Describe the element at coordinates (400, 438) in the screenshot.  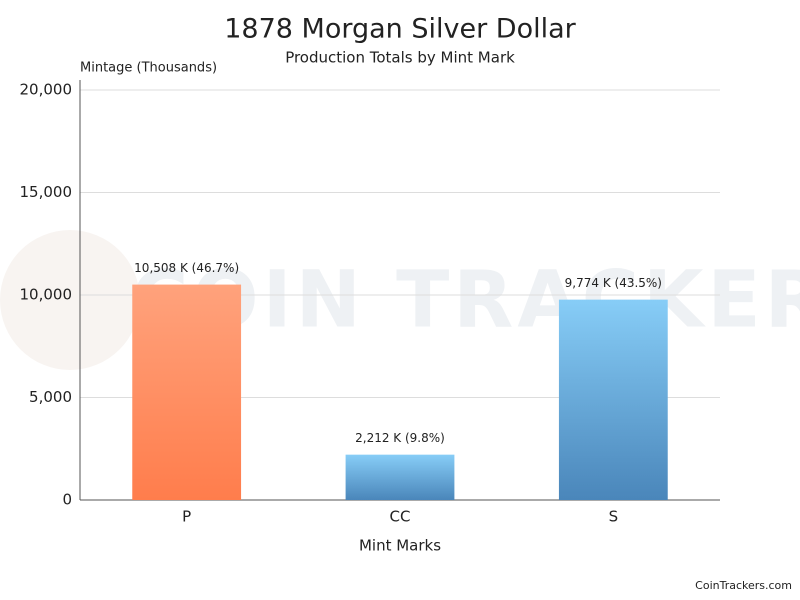
I see `value-label: 2,212 K (9.8%)` at that location.